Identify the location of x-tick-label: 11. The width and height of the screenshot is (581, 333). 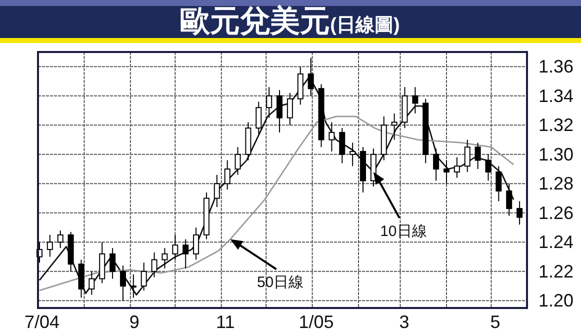
(225, 322).